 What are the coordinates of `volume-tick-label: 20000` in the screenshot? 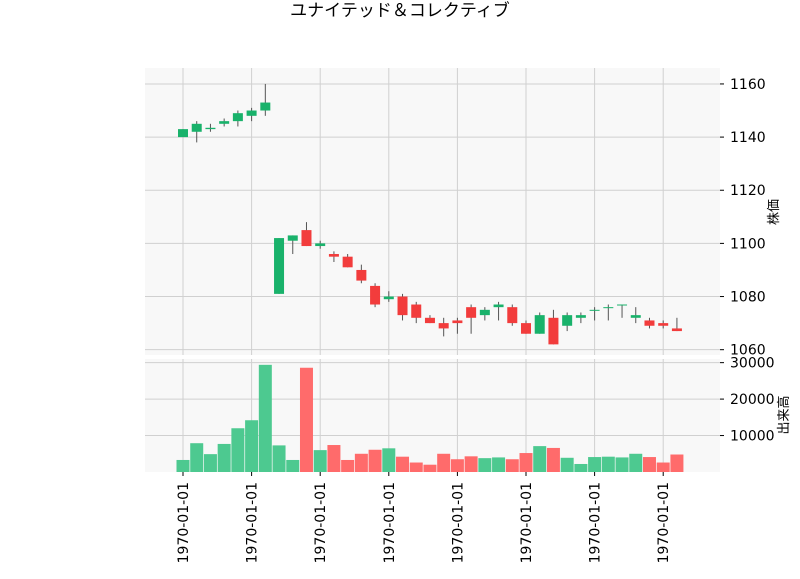 It's located at (752, 400).